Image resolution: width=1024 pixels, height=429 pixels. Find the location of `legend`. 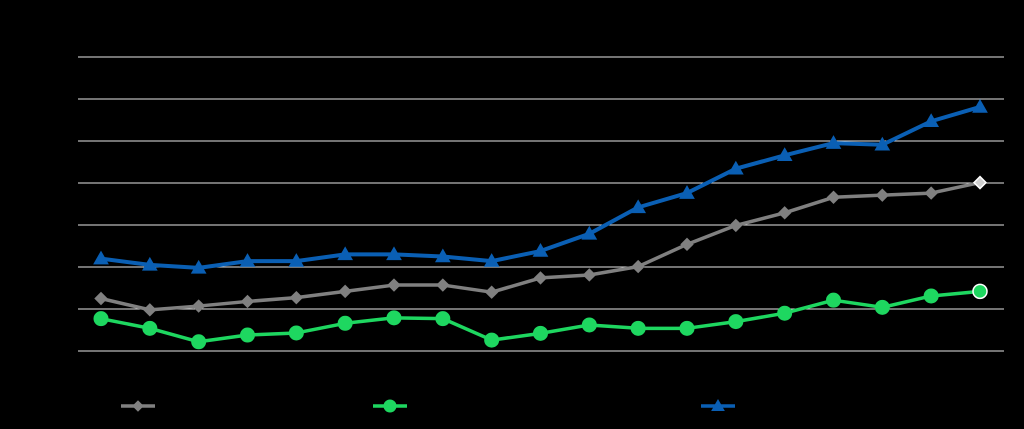

legend is located at coordinates (428, 405).